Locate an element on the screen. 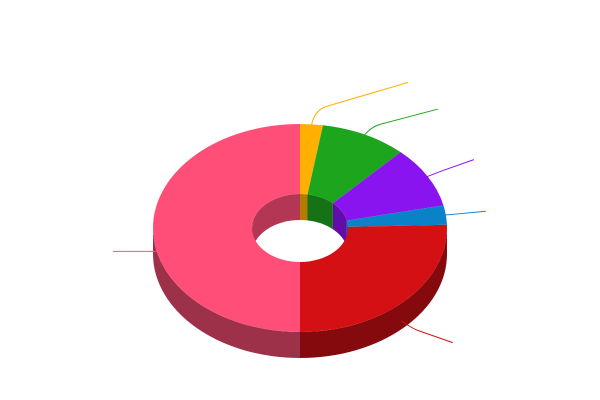 The width and height of the screenshot is (600, 400). slice-4-top is located at coordinates (373, 278).